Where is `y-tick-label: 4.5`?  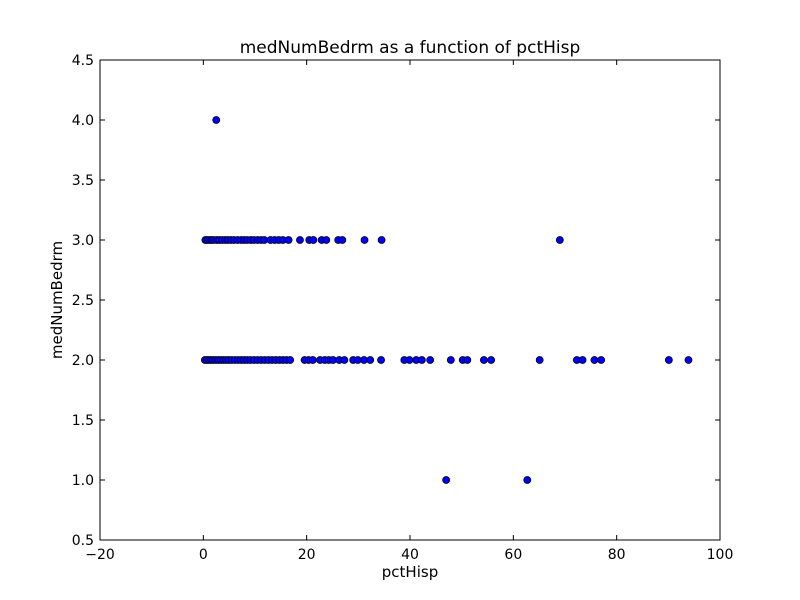
y-tick-label: 4.5 is located at coordinates (83, 61).